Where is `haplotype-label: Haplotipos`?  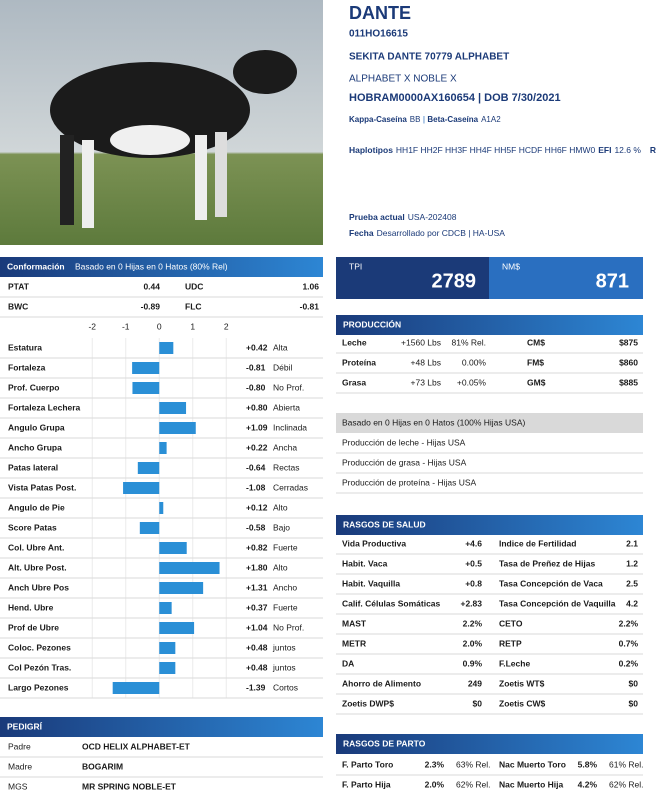 haplotype-label: Haplotipos is located at coordinates (371, 150).